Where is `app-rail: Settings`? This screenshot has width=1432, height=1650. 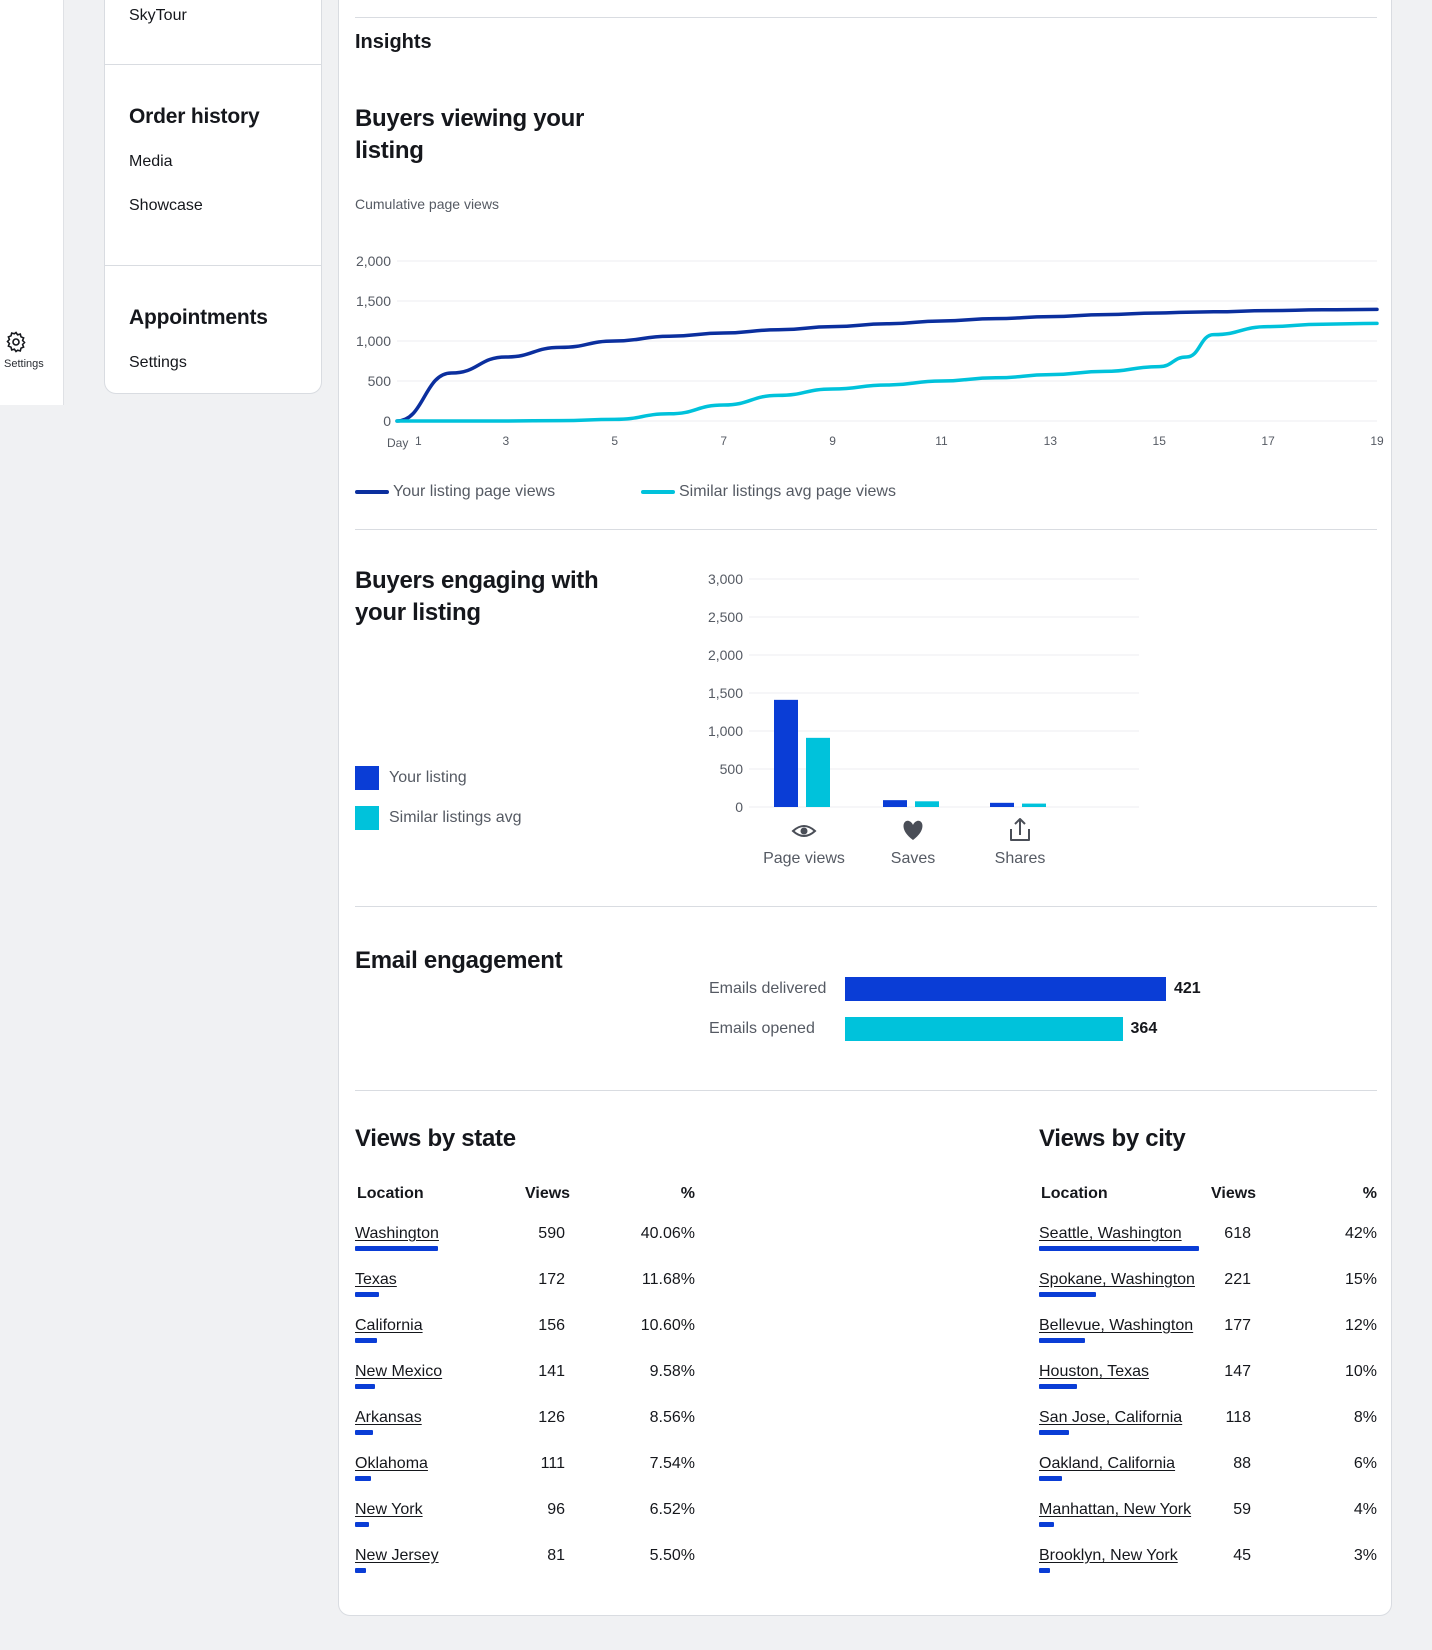
app-rail: Settings is located at coordinates (32, 202).